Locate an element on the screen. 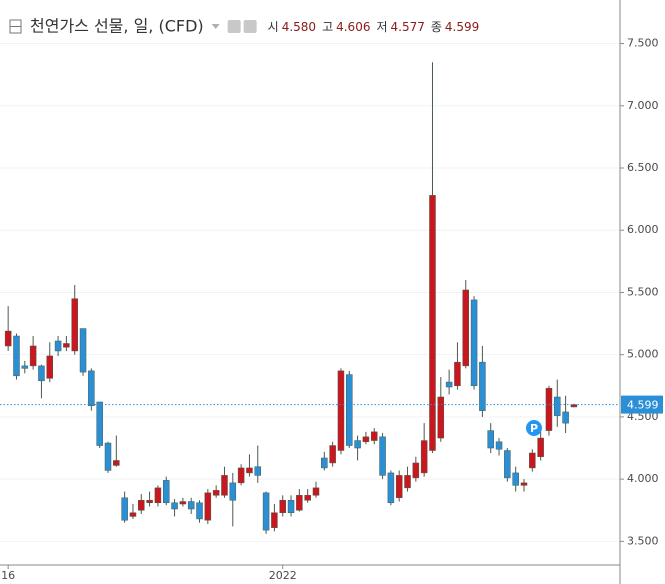 The height and width of the screenshot is (584, 665). annotation-badge is located at coordinates (534, 428).